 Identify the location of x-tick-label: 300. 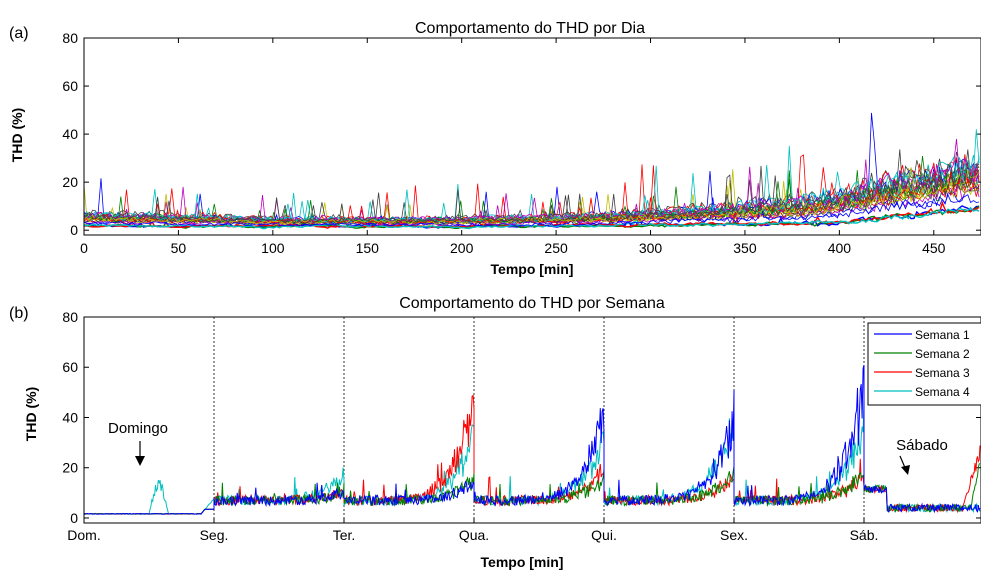
(651, 248).